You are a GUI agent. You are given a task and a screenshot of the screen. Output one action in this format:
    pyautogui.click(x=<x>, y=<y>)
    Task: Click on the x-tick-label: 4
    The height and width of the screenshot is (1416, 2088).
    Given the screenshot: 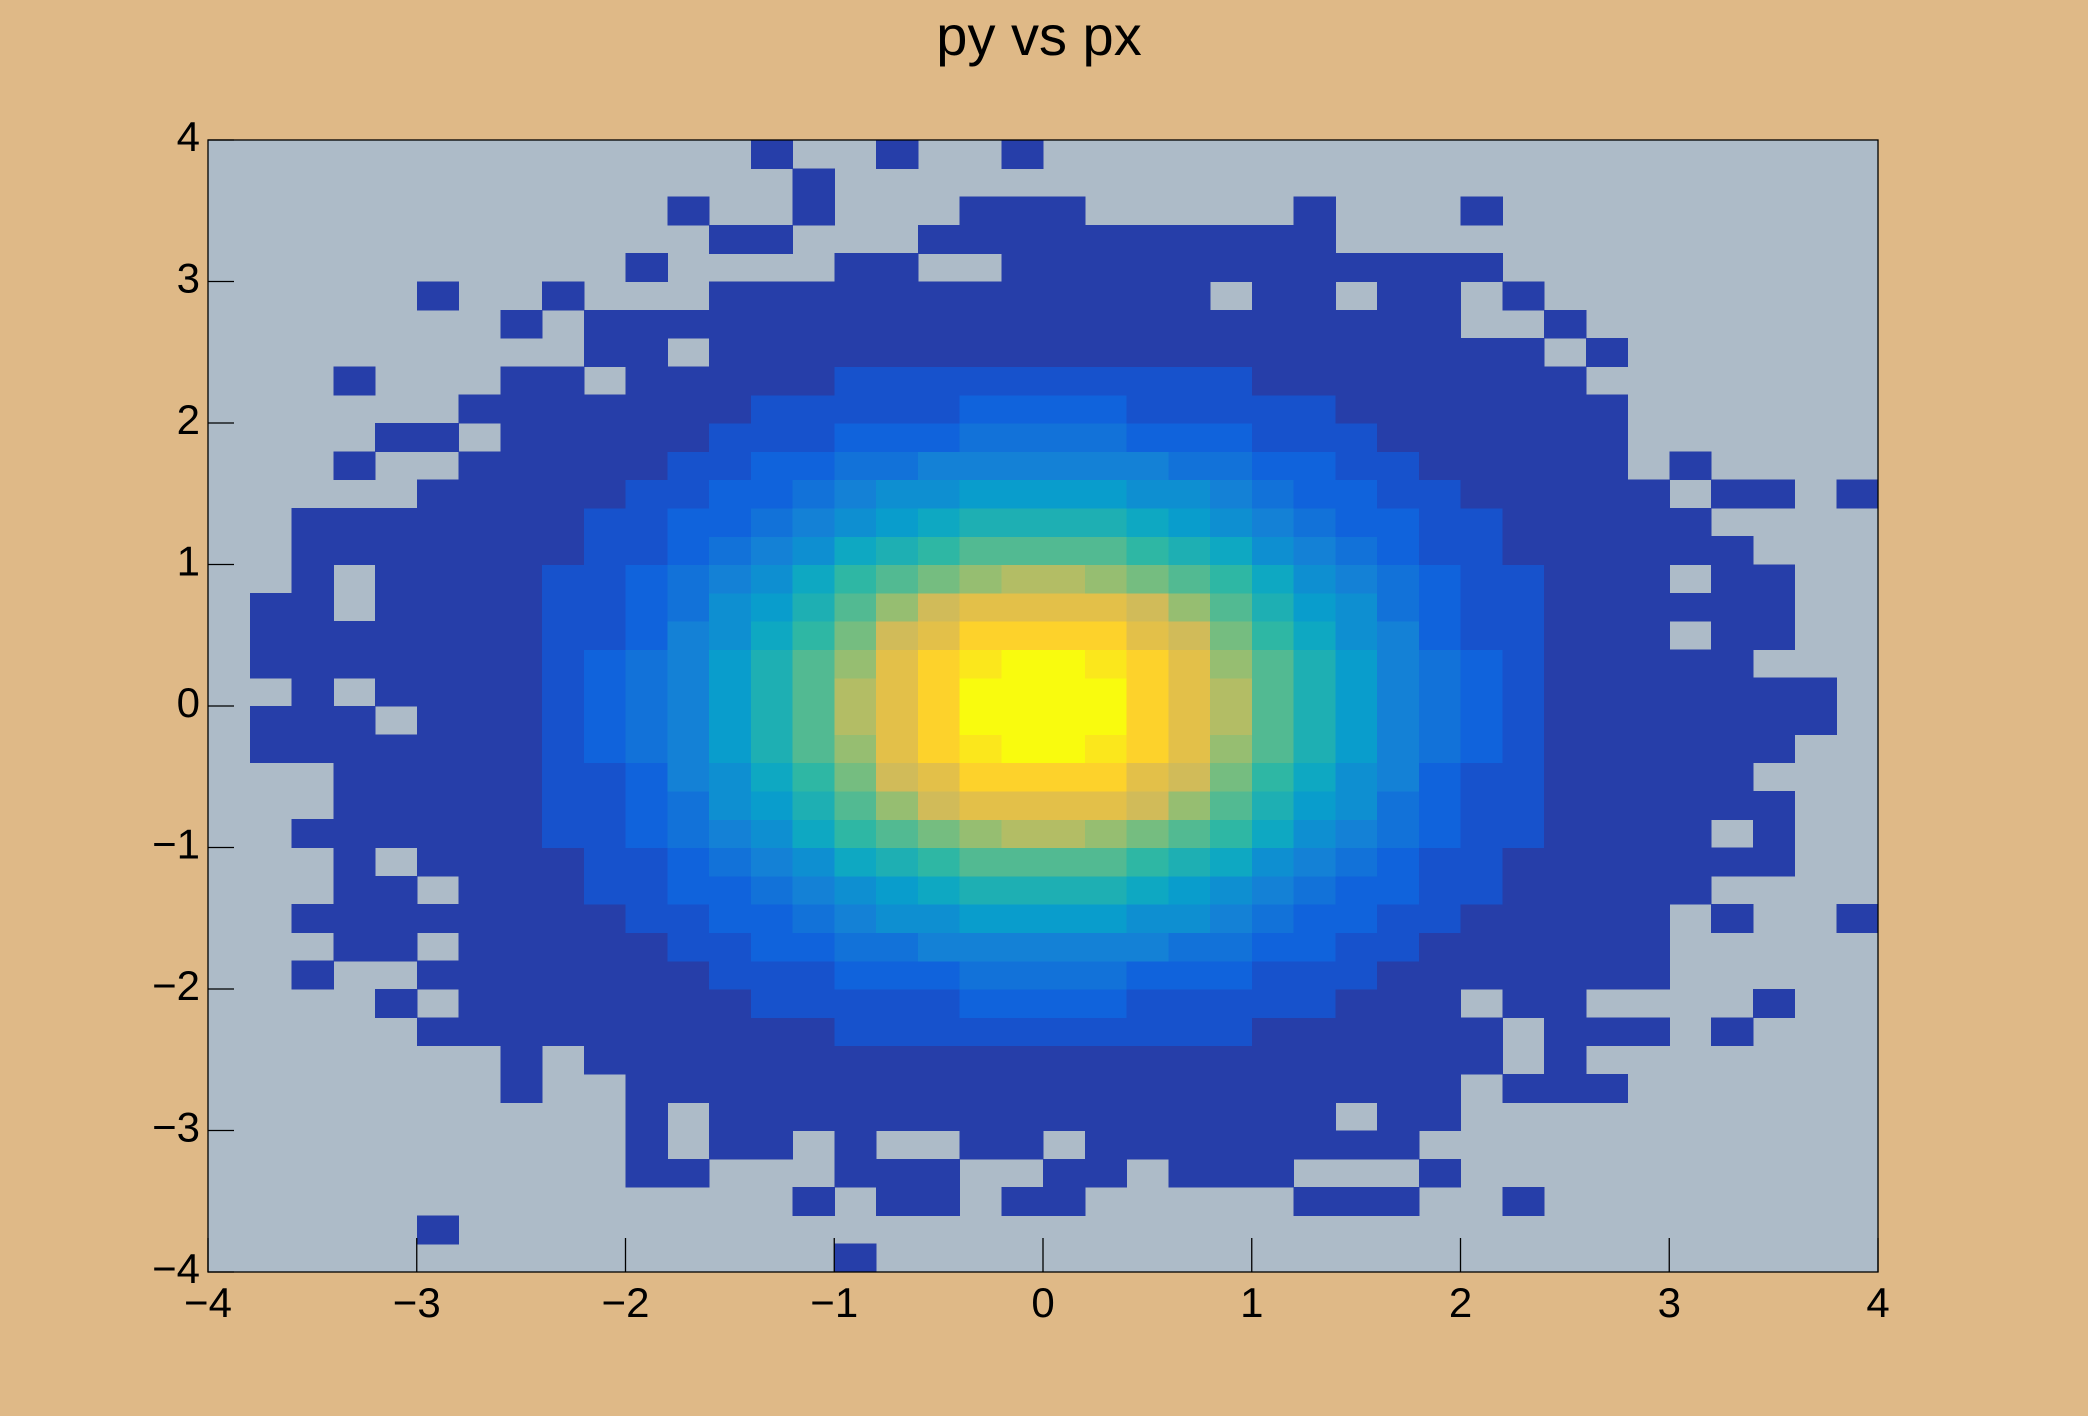 What is the action you would take?
    pyautogui.click(x=1877, y=1302)
    